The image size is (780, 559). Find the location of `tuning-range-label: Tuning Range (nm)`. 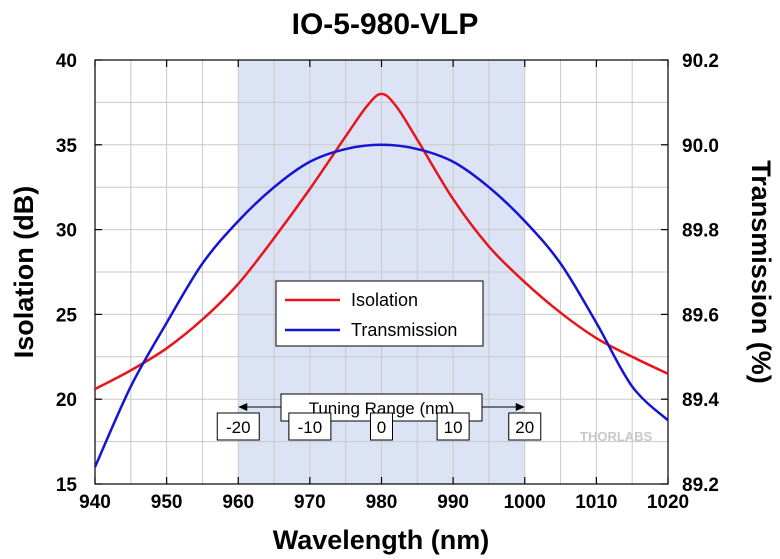

tuning-range-label: Tuning Range (nm) is located at coordinates (382, 408).